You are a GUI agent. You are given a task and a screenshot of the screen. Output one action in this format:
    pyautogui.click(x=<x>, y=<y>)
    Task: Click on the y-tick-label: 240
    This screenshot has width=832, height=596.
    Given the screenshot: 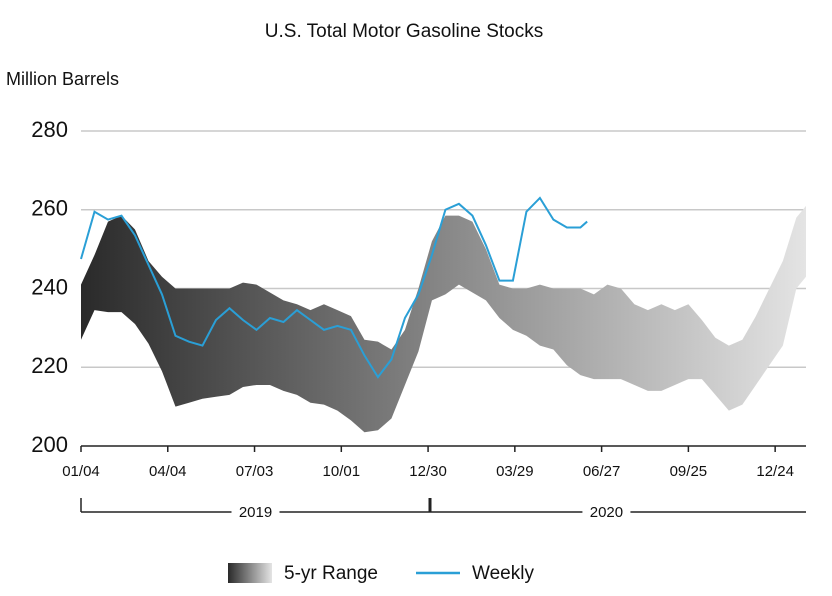 What is the action you would take?
    pyautogui.click(x=49, y=286)
    